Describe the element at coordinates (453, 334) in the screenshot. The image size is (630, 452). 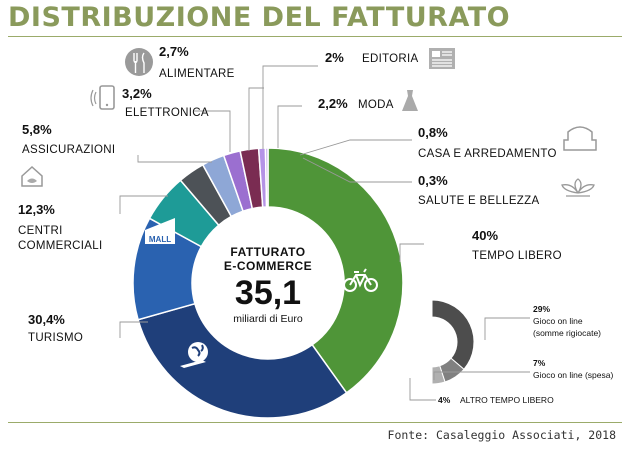
I see `sub-slice-gioco-on-line-somme-rigiocate` at that location.